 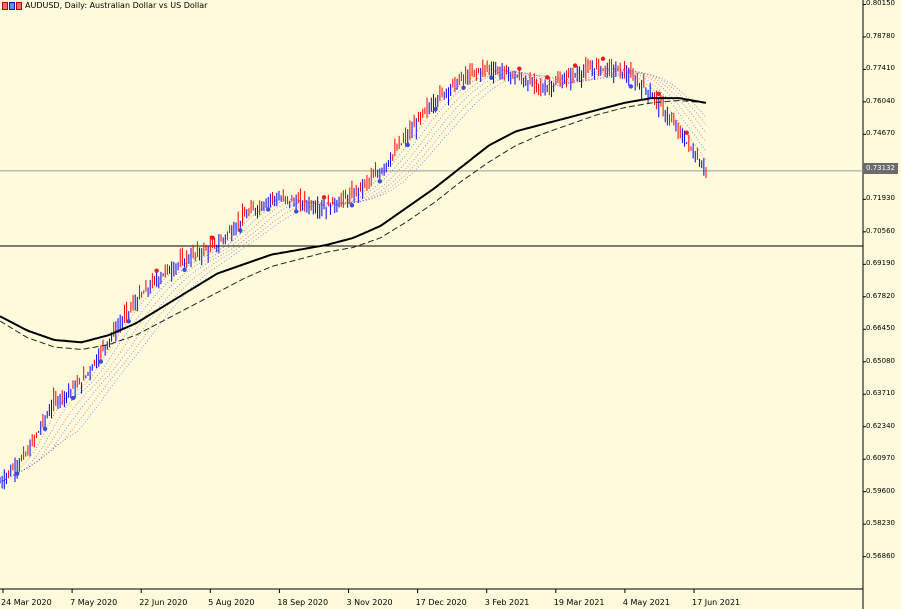 What do you see at coordinates (880, 35) in the screenshot?
I see `price-tick-label: 0.78780` at bounding box center [880, 35].